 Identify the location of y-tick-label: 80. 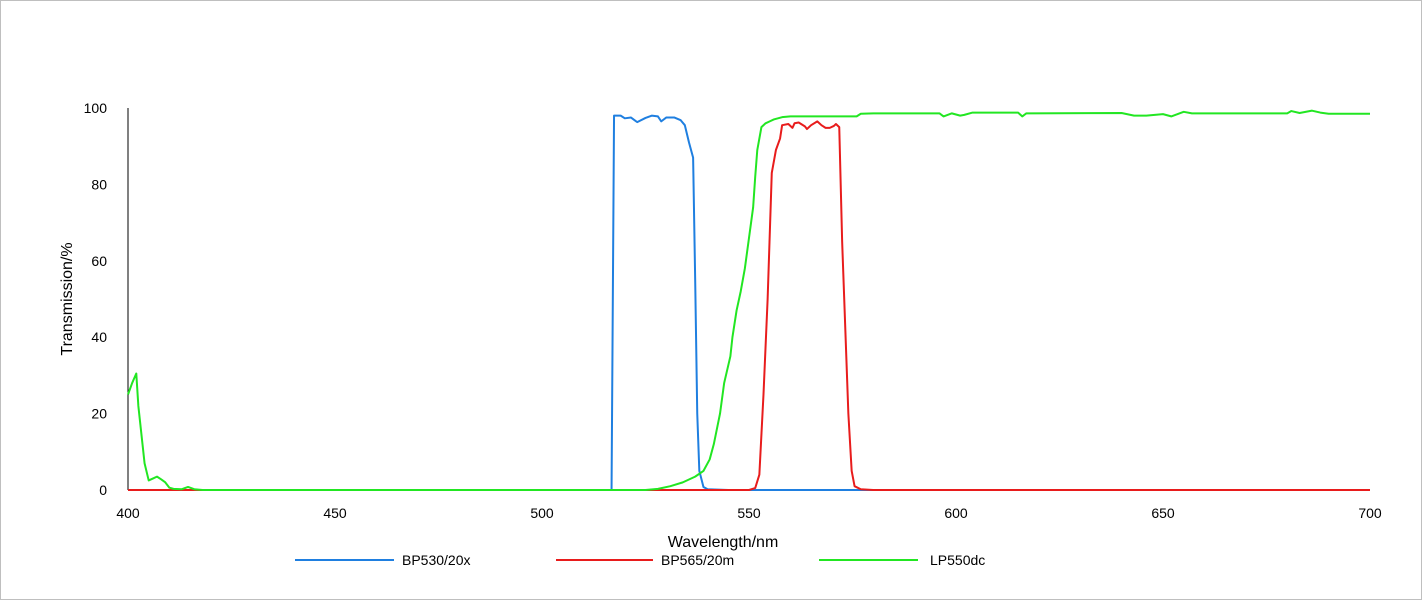
(99, 184).